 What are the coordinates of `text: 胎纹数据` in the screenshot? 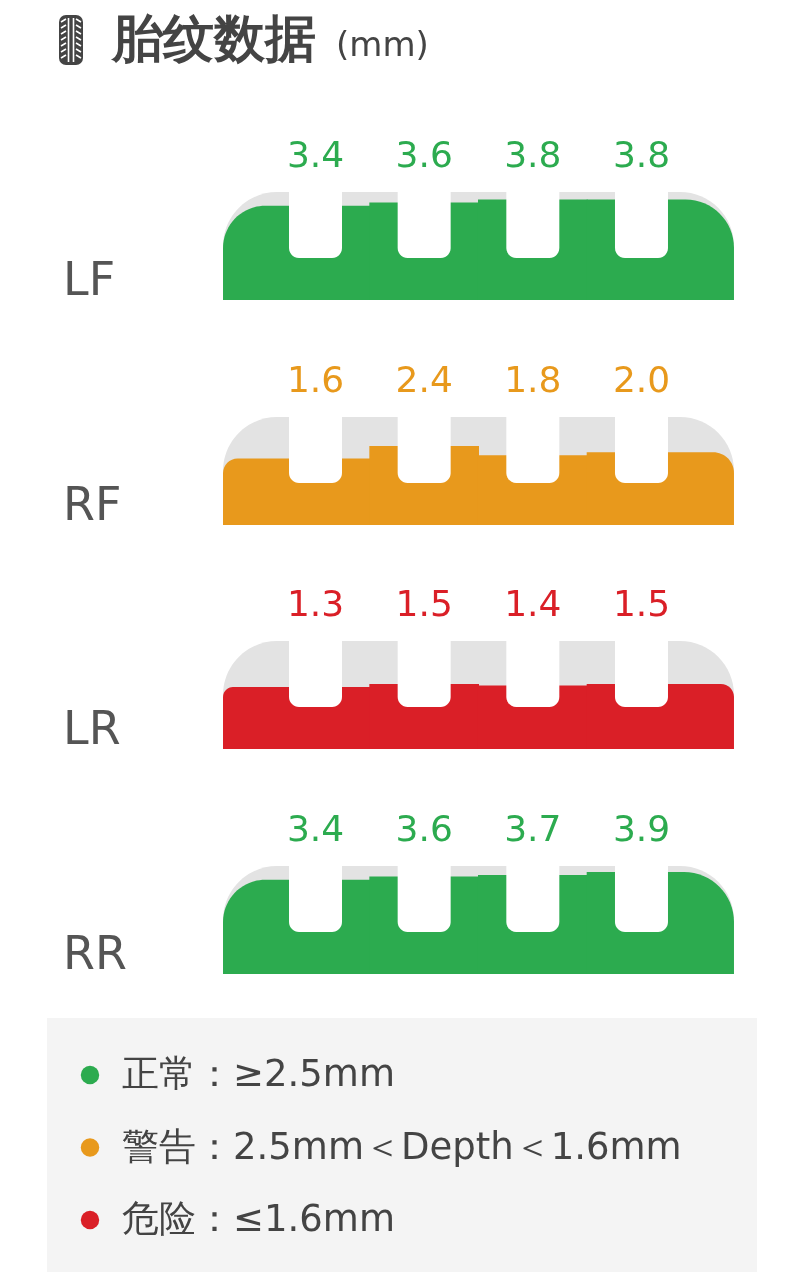 It's located at (214, 39).